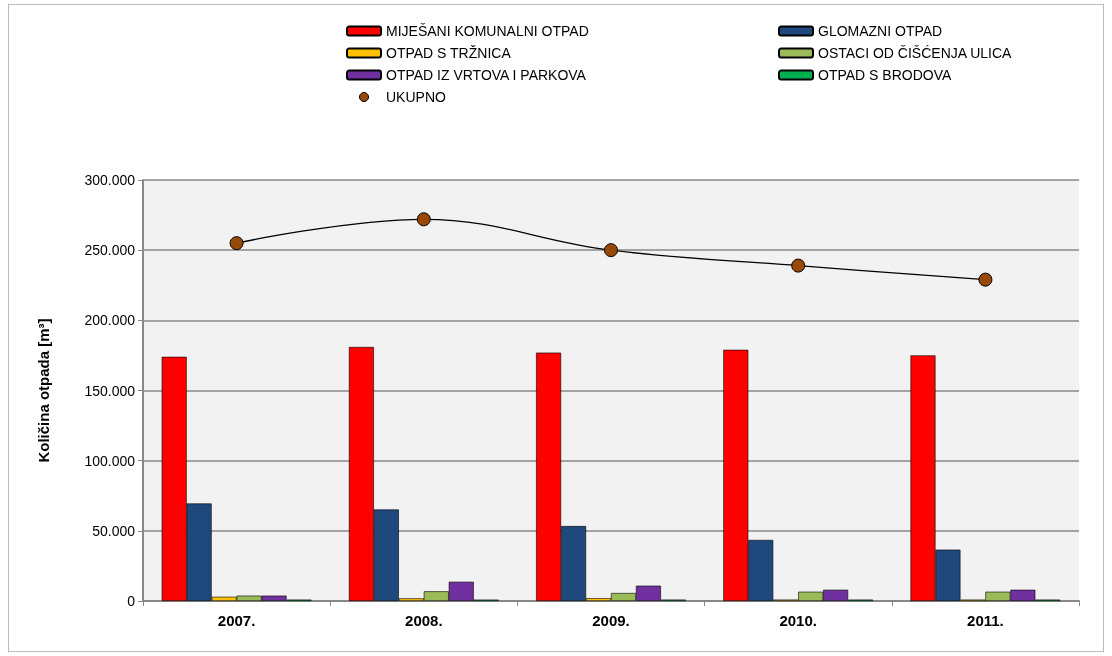  What do you see at coordinates (43, 390) in the screenshot?
I see `y-axis-title: Količina otpada [m³]` at bounding box center [43, 390].